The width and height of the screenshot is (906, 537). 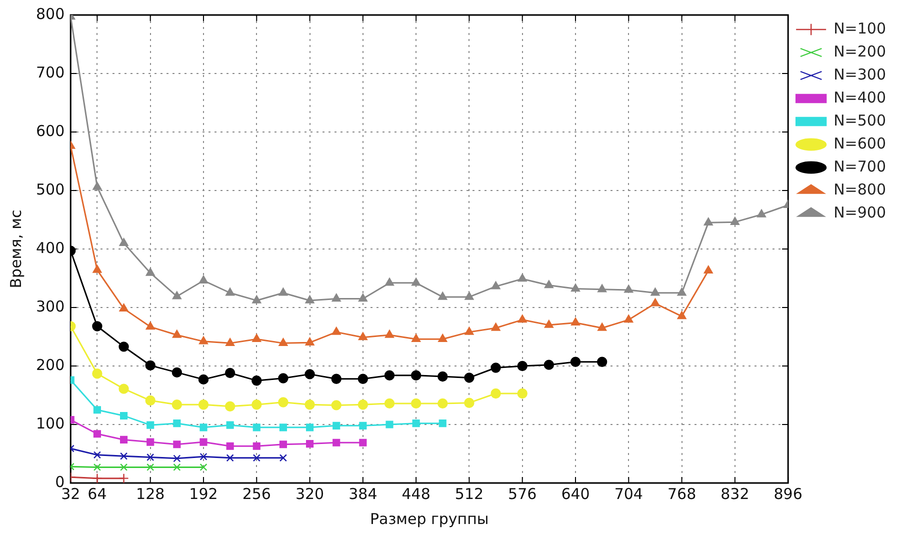 What do you see at coordinates (860, 120) in the screenshot?
I see `legend-label: N=500` at bounding box center [860, 120].